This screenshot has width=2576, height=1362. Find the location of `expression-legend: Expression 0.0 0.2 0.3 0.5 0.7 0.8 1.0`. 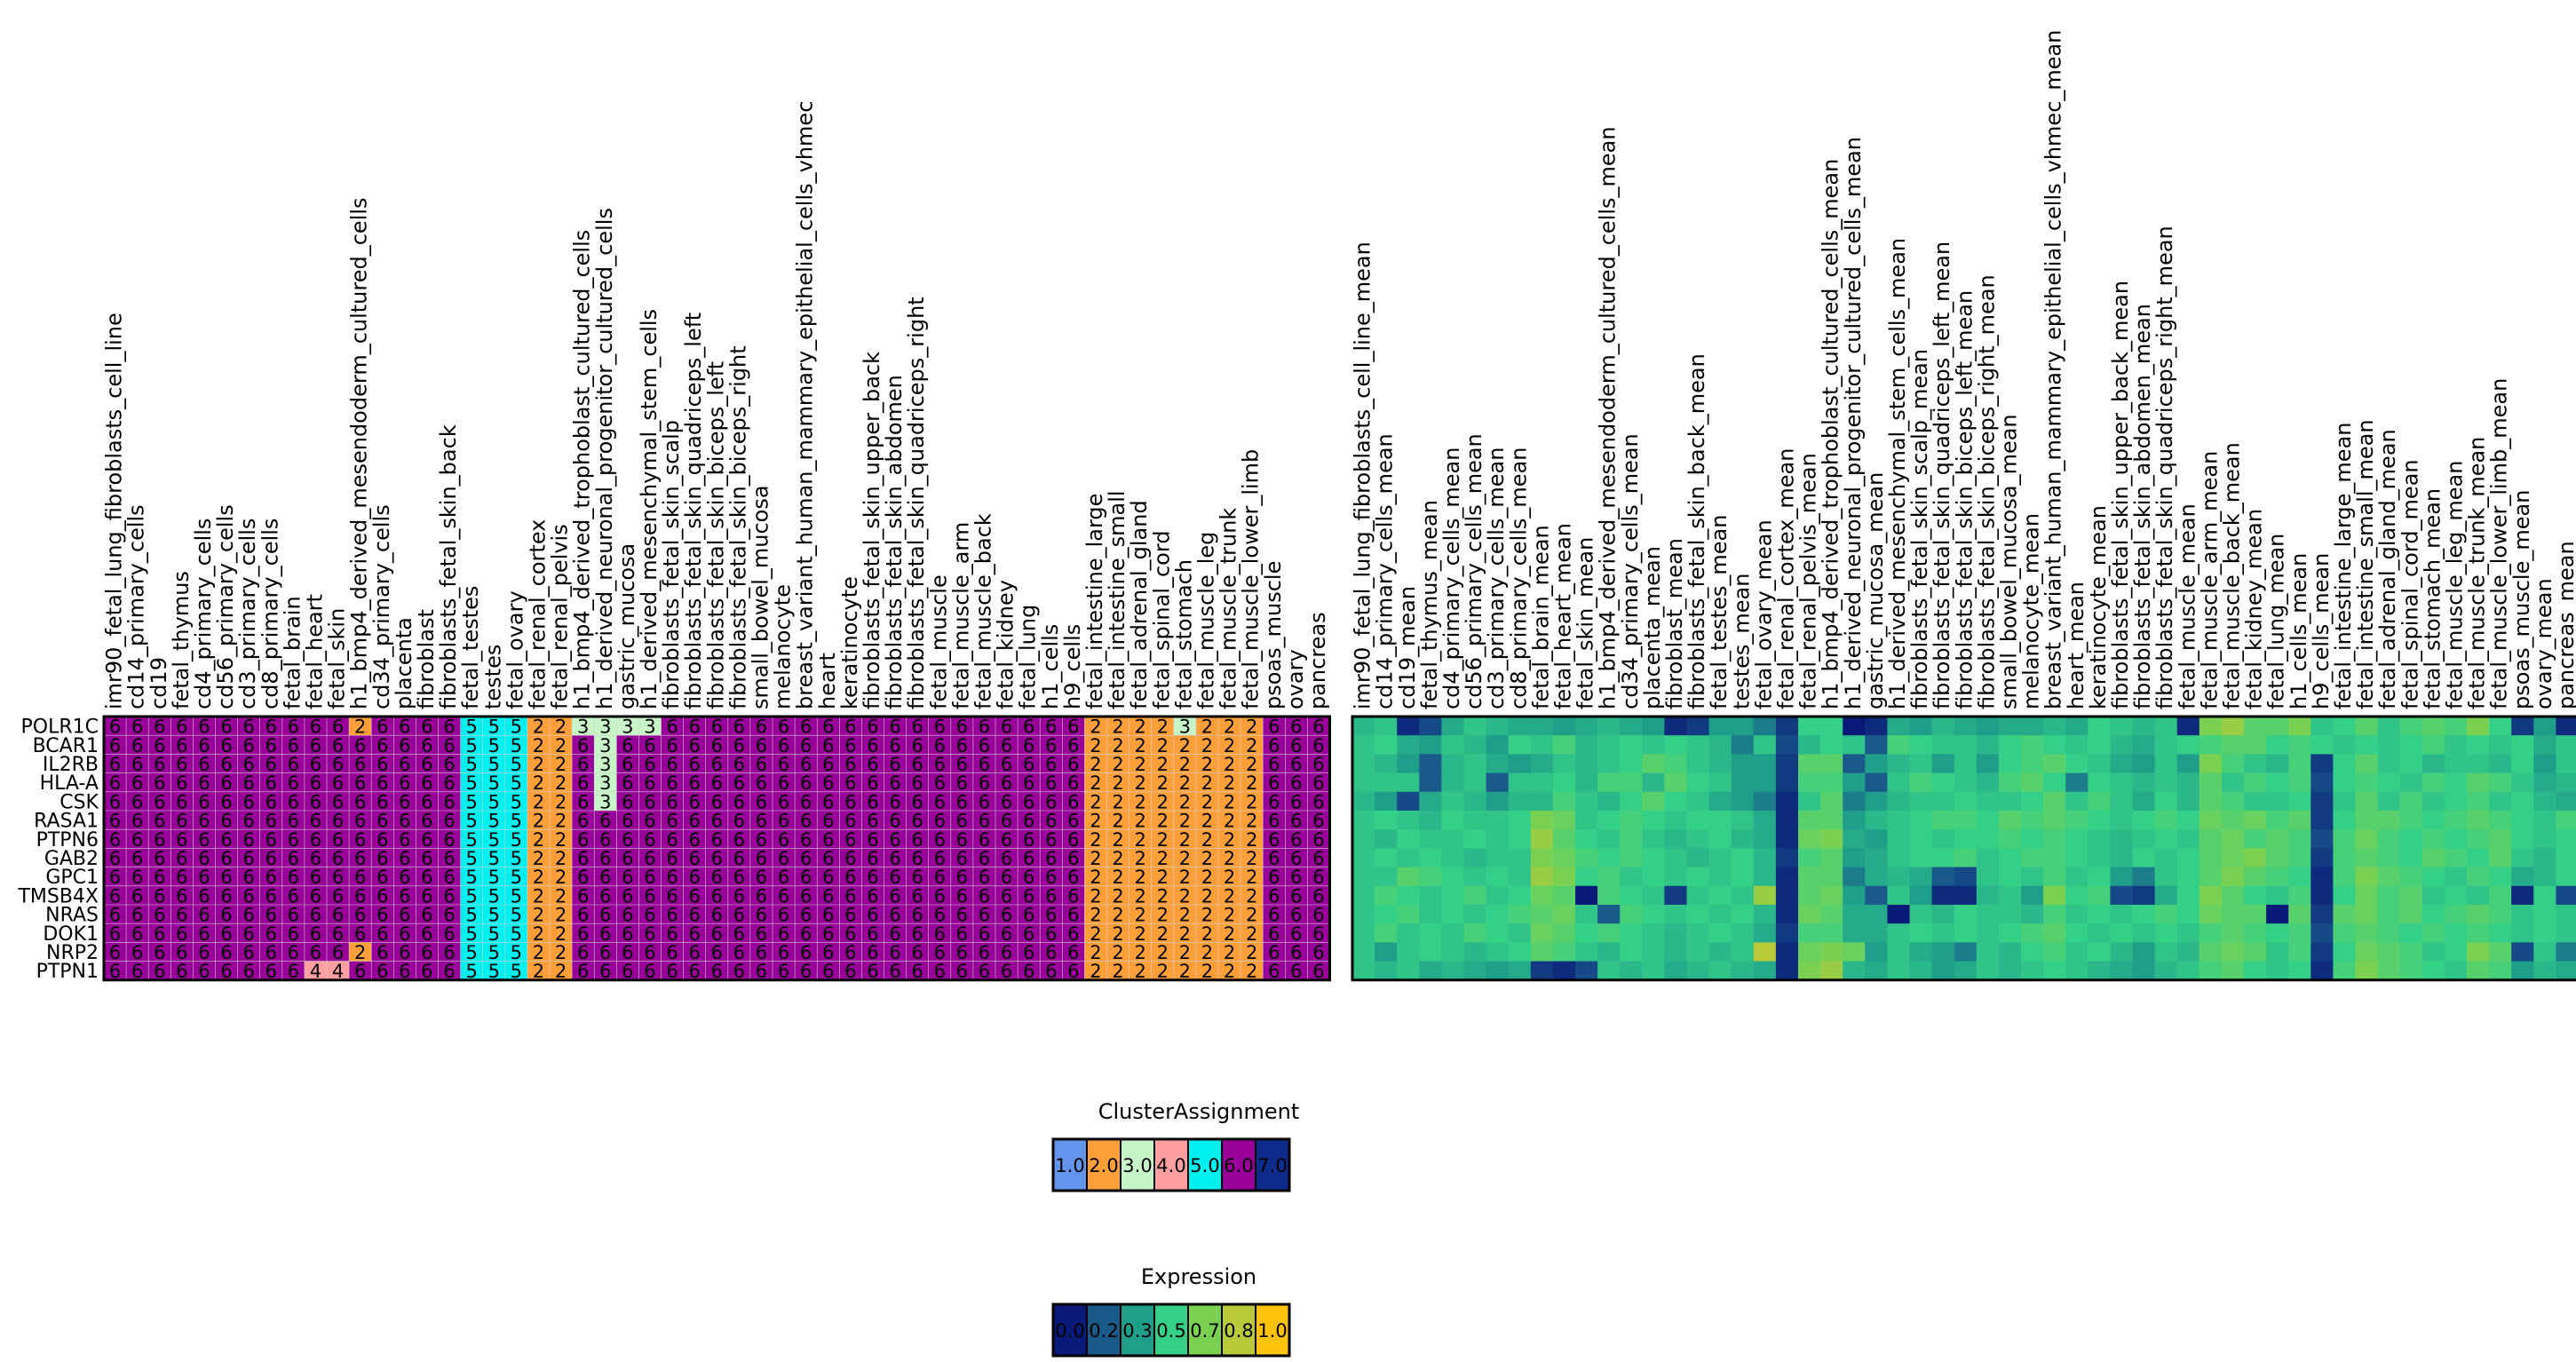

expression-legend: Expression 0.0 0.2 0.3 0.5 0.7 0.8 1.0 is located at coordinates (1171, 1311).